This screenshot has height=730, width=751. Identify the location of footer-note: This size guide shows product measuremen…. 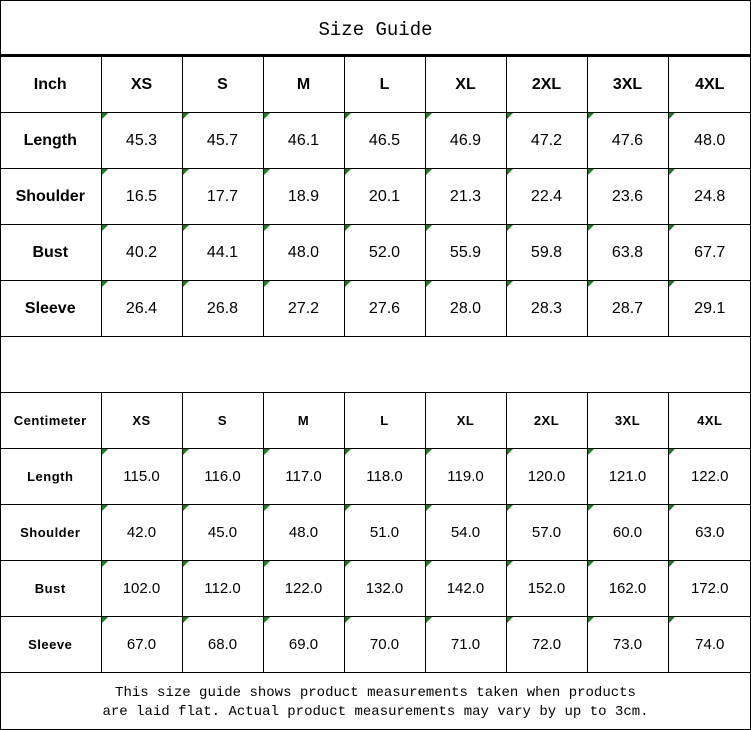
(375, 701).